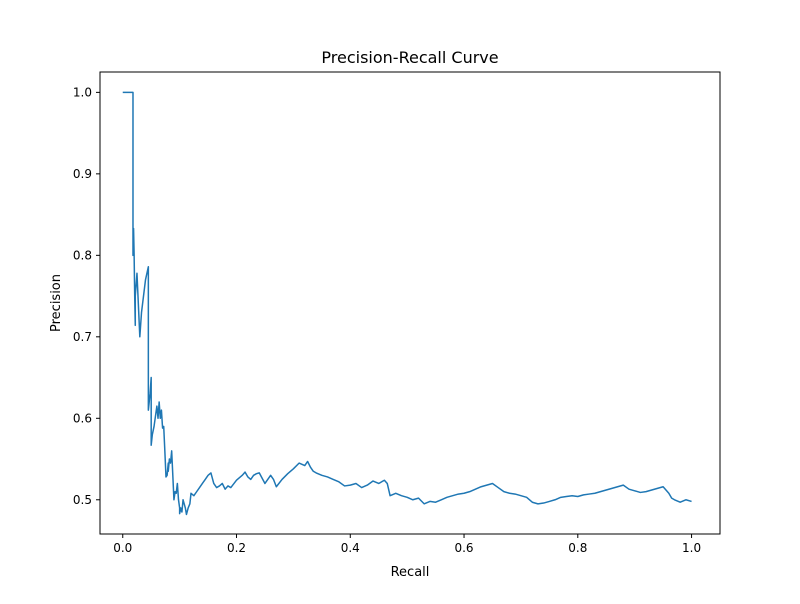  I want to click on y-tick-label: 0.5, so click(82, 500).